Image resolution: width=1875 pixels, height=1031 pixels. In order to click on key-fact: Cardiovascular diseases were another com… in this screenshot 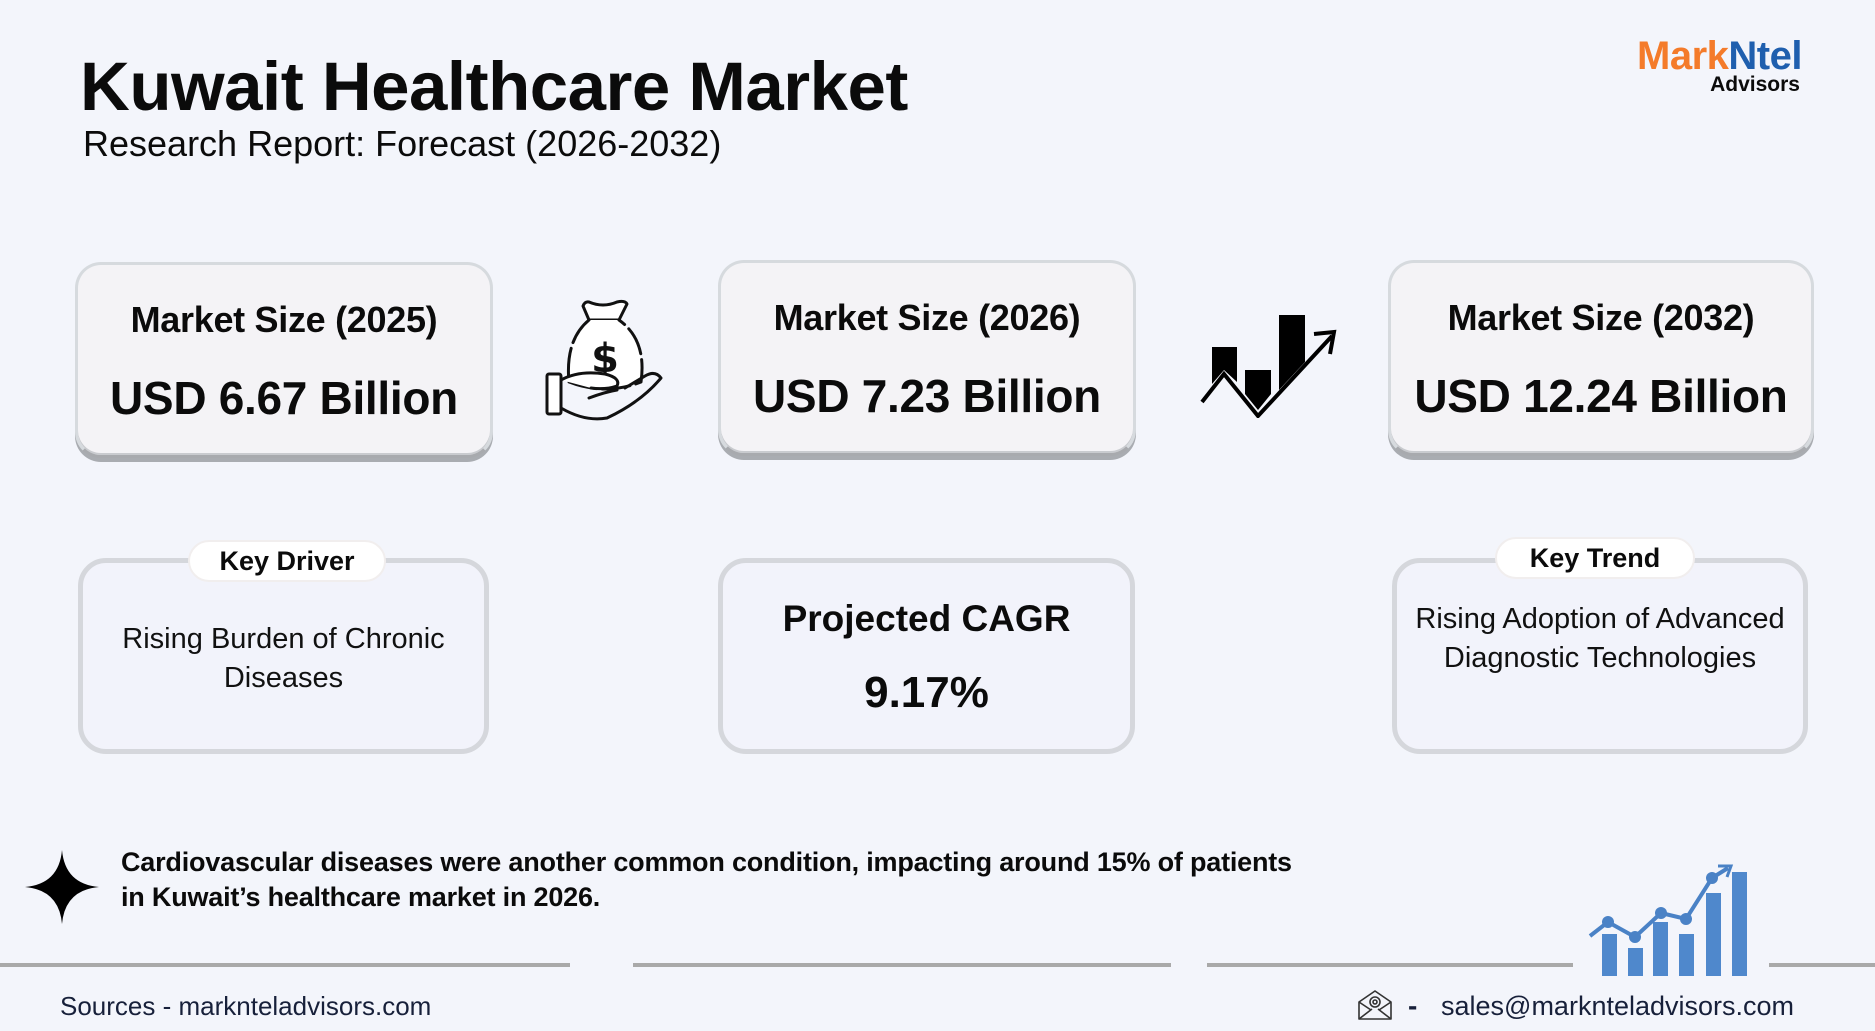, I will do `click(706, 880)`.